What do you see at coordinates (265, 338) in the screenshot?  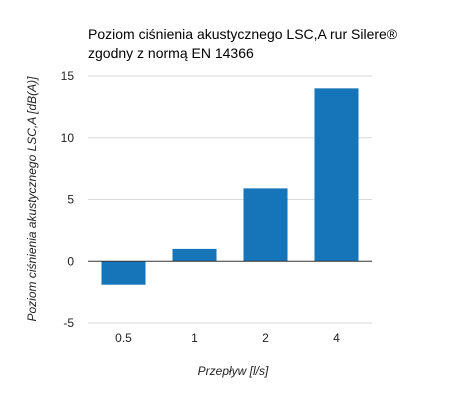 I see `x-tick-label: 2` at bounding box center [265, 338].